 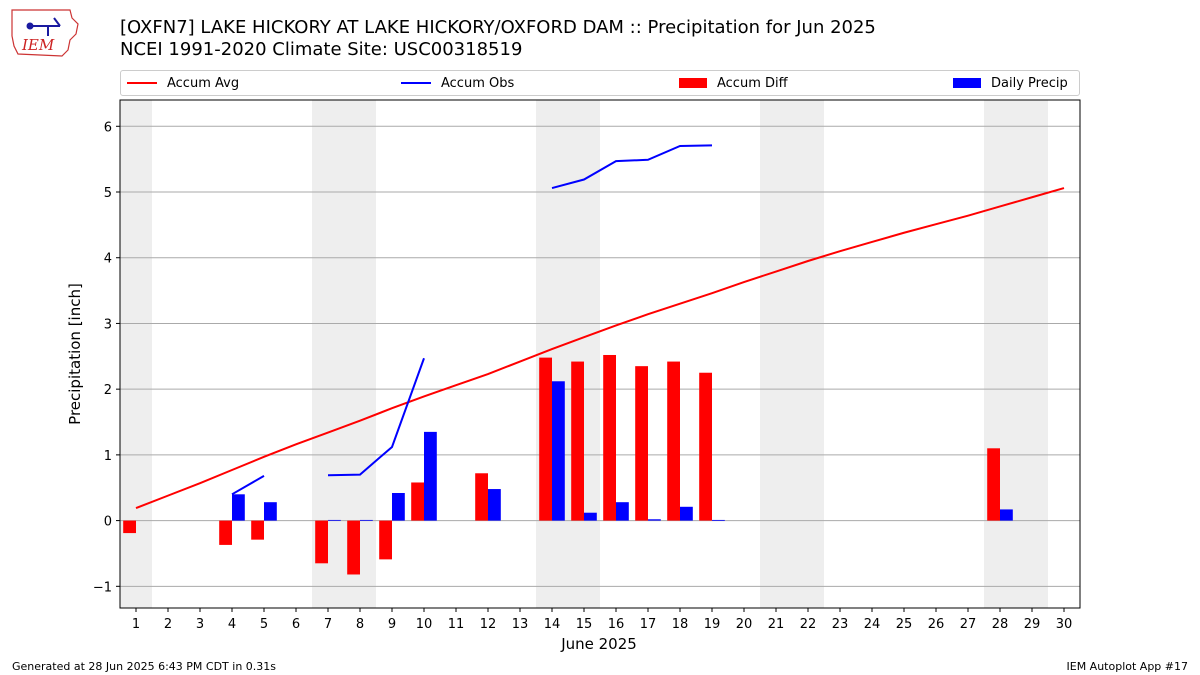 I want to click on y-axis-label: Precipitation [inch], so click(x=75, y=354).